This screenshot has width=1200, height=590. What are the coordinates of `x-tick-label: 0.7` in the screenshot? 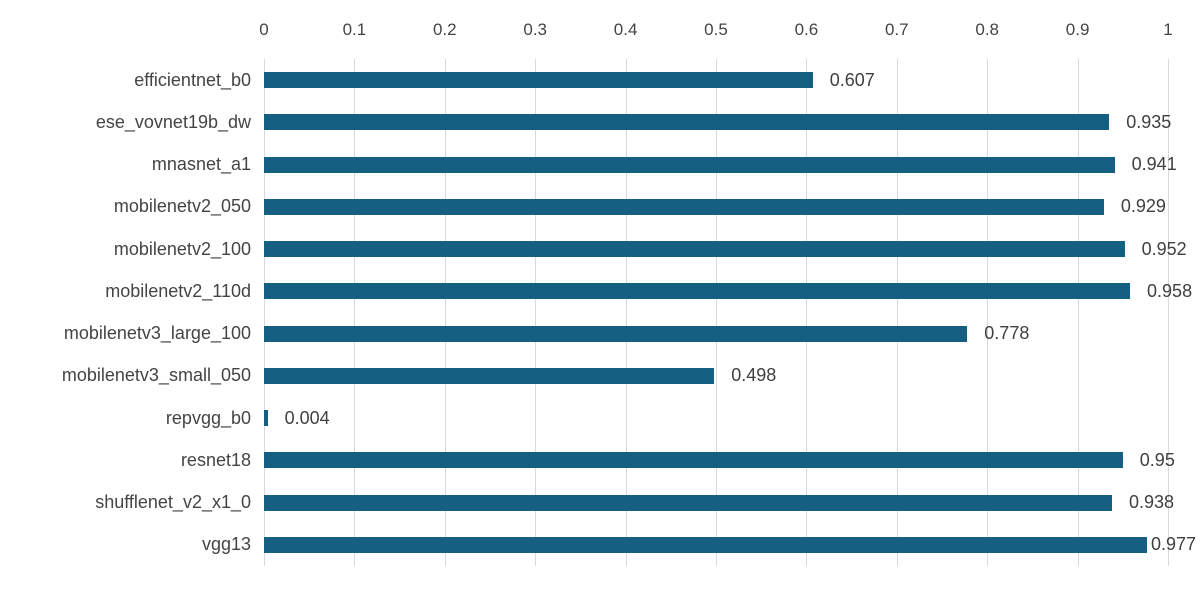 It's located at (896, 29).